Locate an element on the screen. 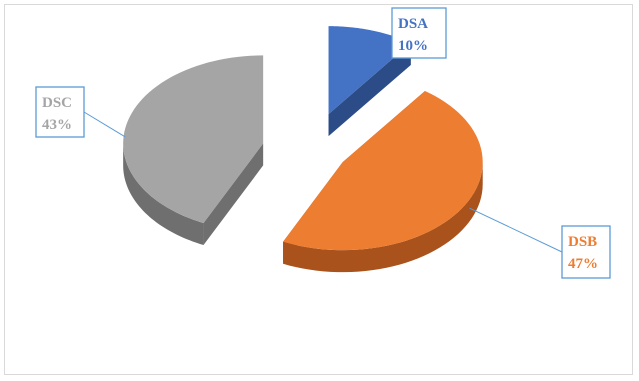  slice-label-dsc: DSC is located at coordinates (57, 103).